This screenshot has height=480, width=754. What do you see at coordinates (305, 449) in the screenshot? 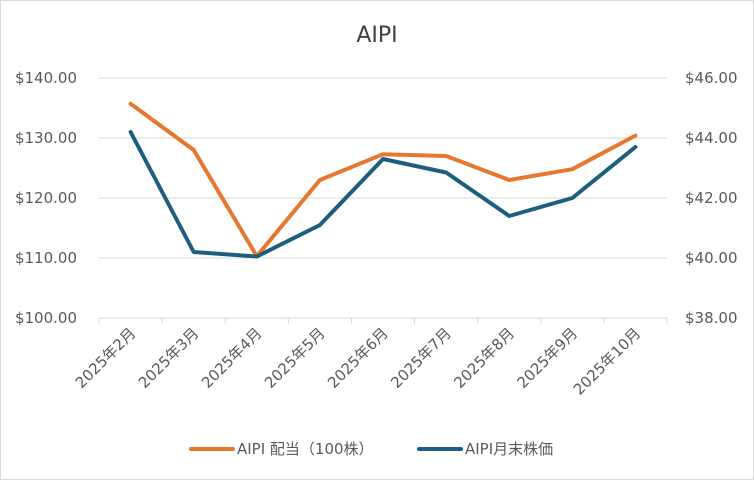
I see `legend-label-1: AIPI 配当（100株）` at bounding box center [305, 449].